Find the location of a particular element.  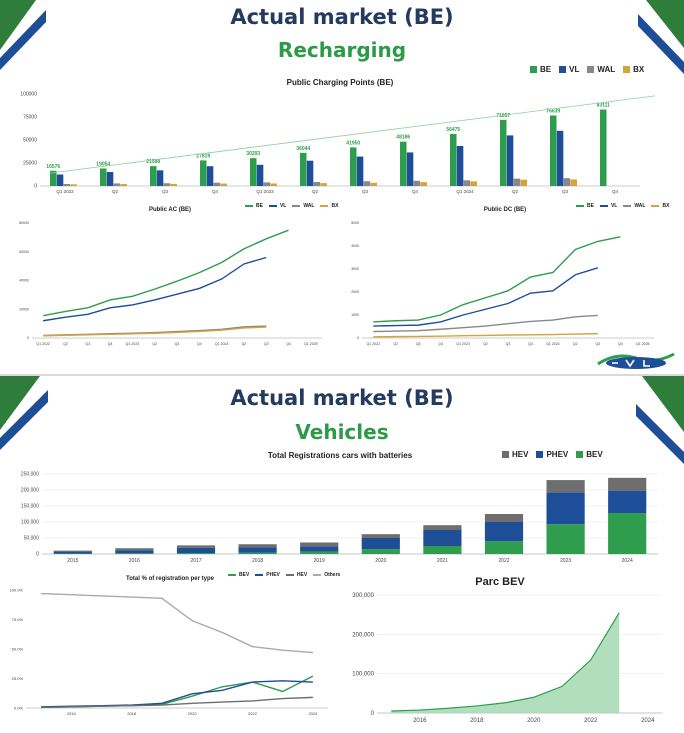

public-ac-line-be is located at coordinates (166, 273).